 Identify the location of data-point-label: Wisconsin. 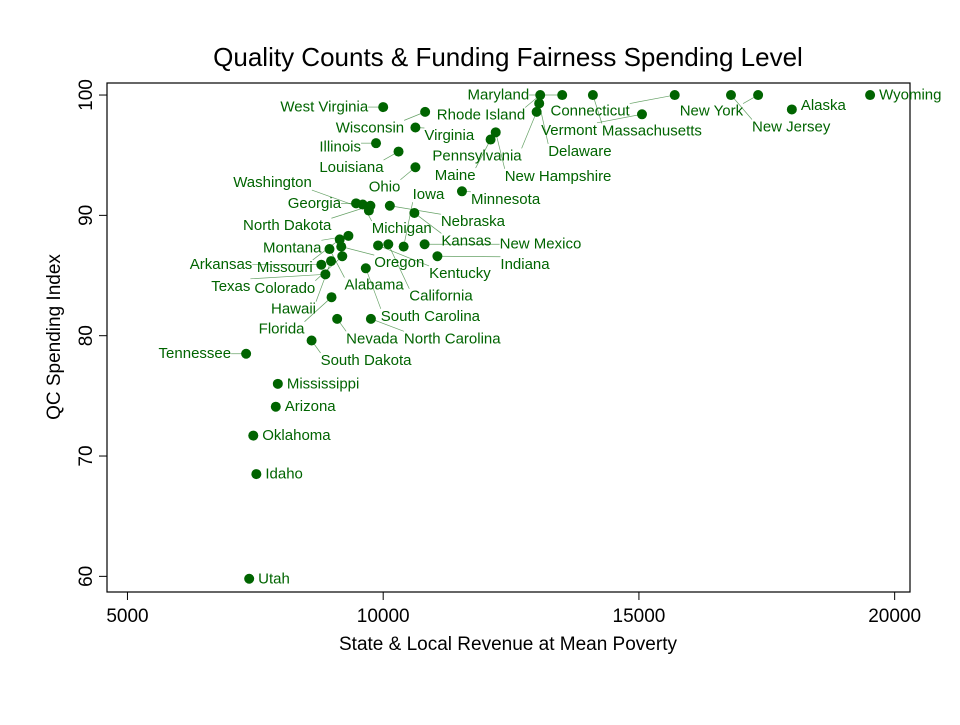
(370, 127).